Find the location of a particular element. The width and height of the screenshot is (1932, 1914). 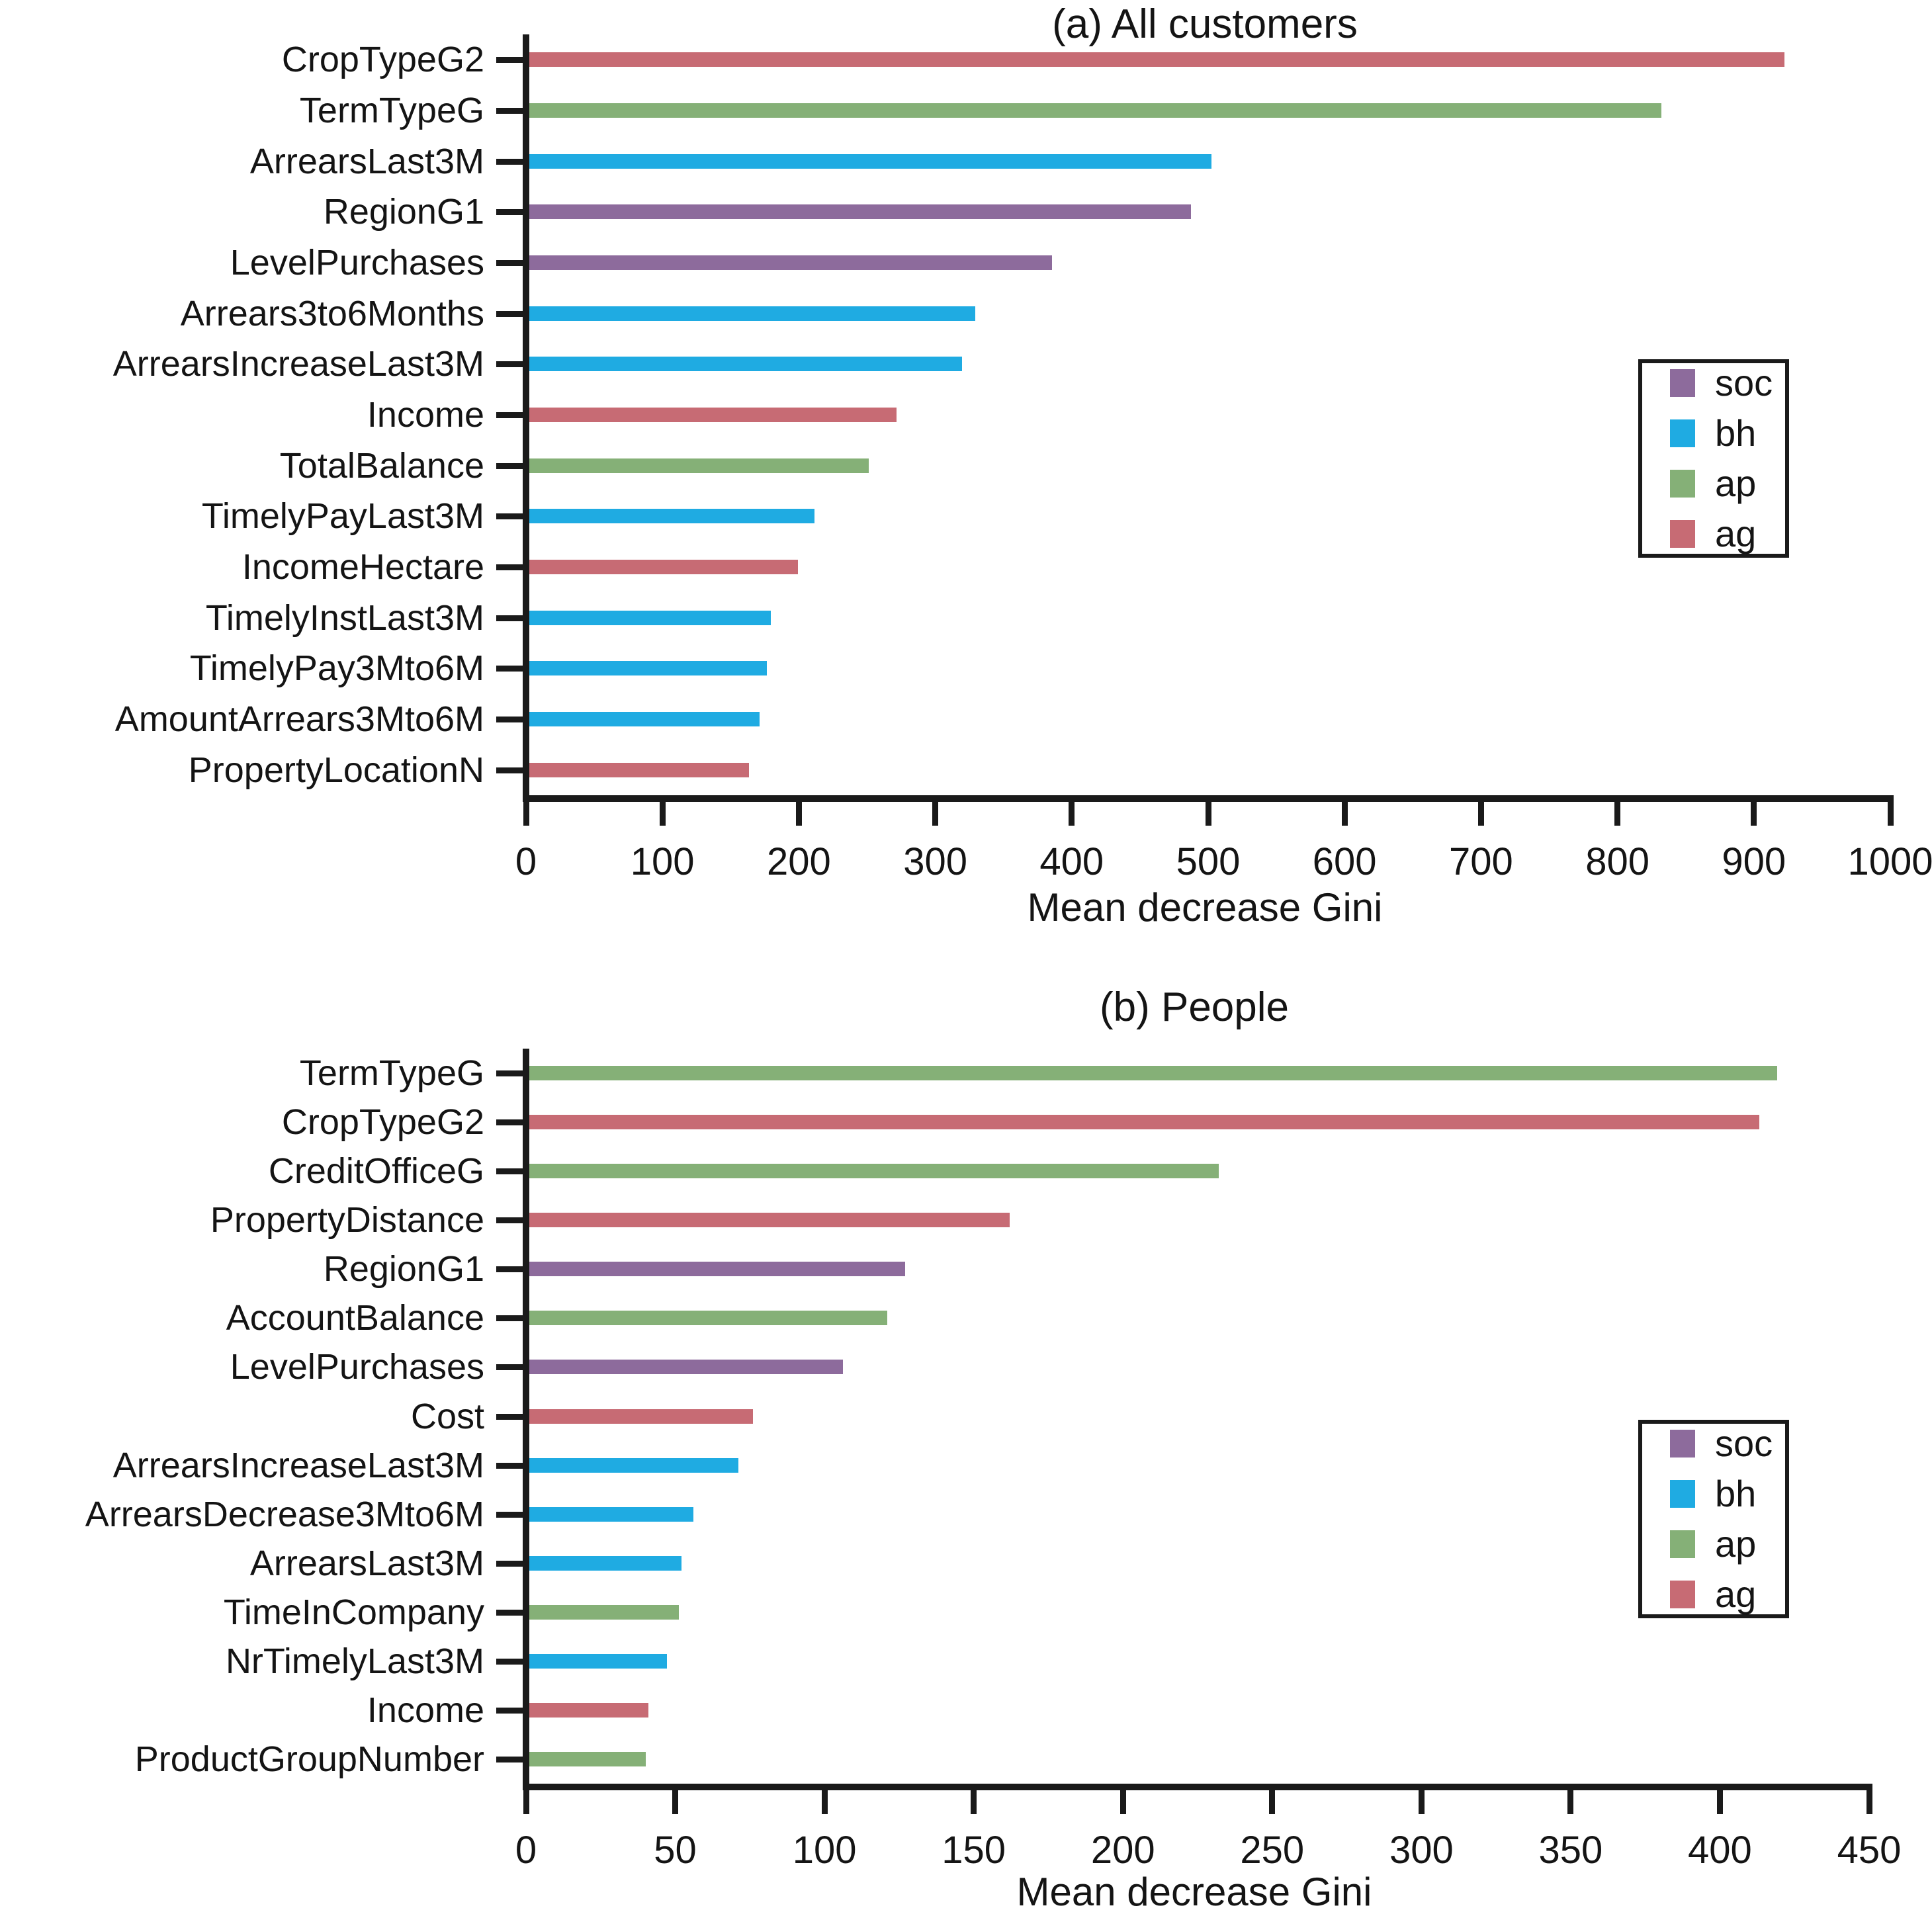

bar-TermTypeG is located at coordinates (1153, 1073).